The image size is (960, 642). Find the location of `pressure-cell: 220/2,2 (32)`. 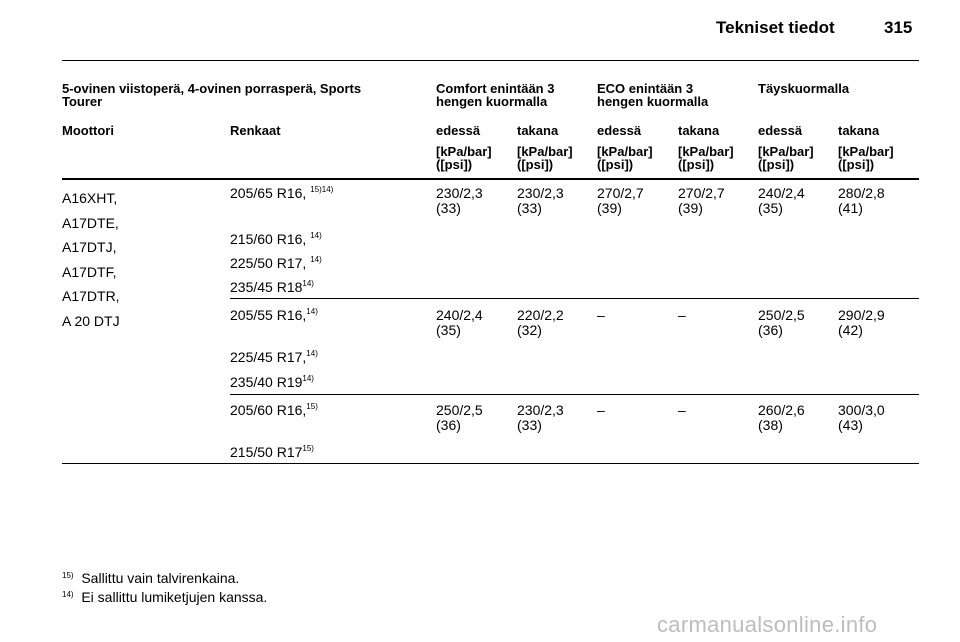

pressure-cell: 220/2,2 (32) is located at coordinates (540, 322).